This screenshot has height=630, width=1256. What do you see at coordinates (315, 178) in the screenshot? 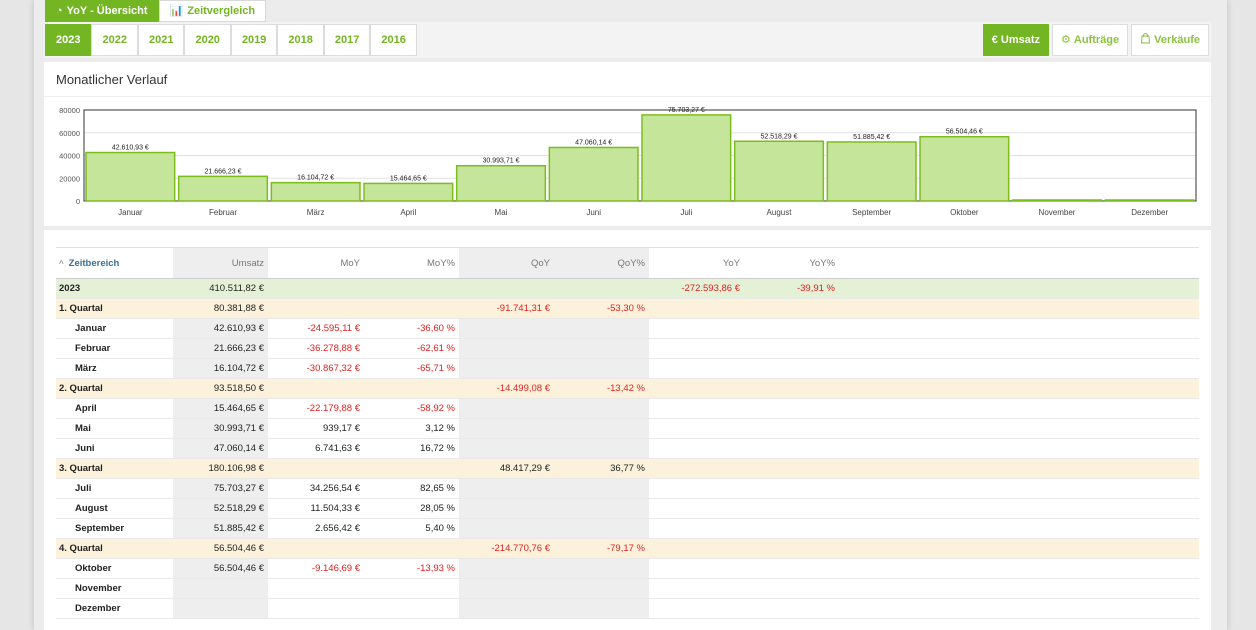
I see `data-label: 16.104,72 €` at bounding box center [315, 178].